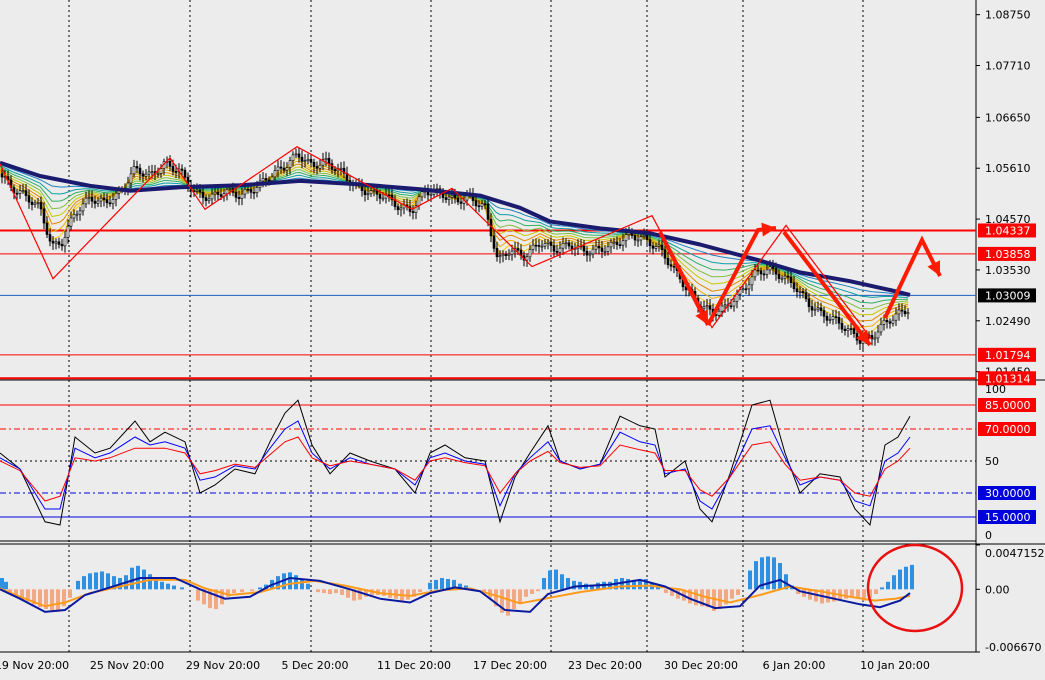  I want to click on macd-highlight-circle, so click(915, 588).